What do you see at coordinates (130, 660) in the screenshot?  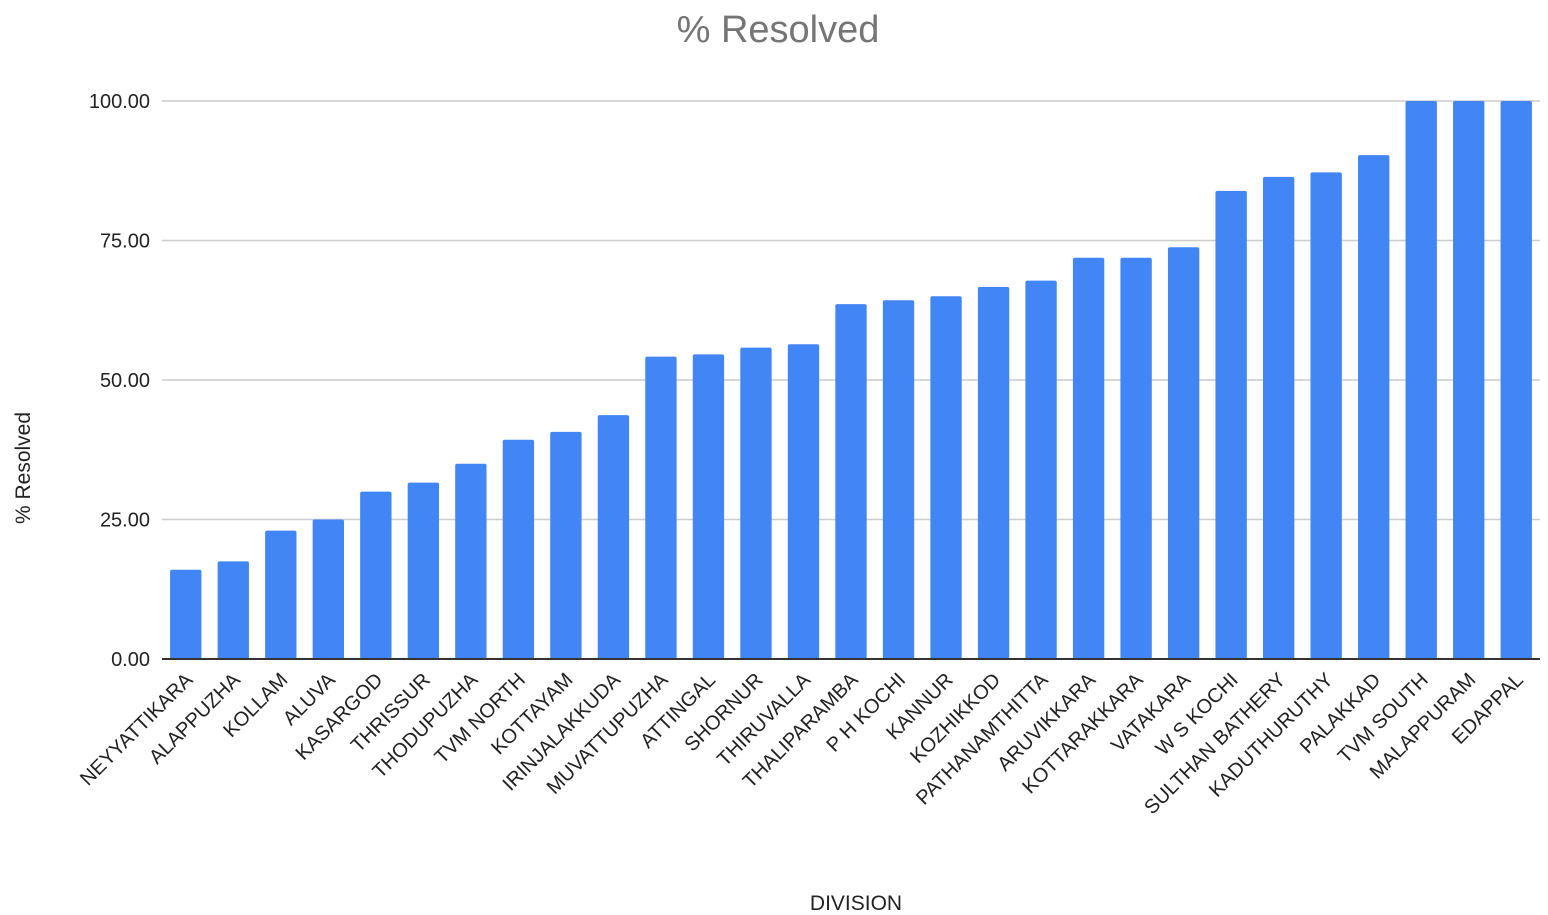 I see `y-tick-label: 0.00` at bounding box center [130, 660].